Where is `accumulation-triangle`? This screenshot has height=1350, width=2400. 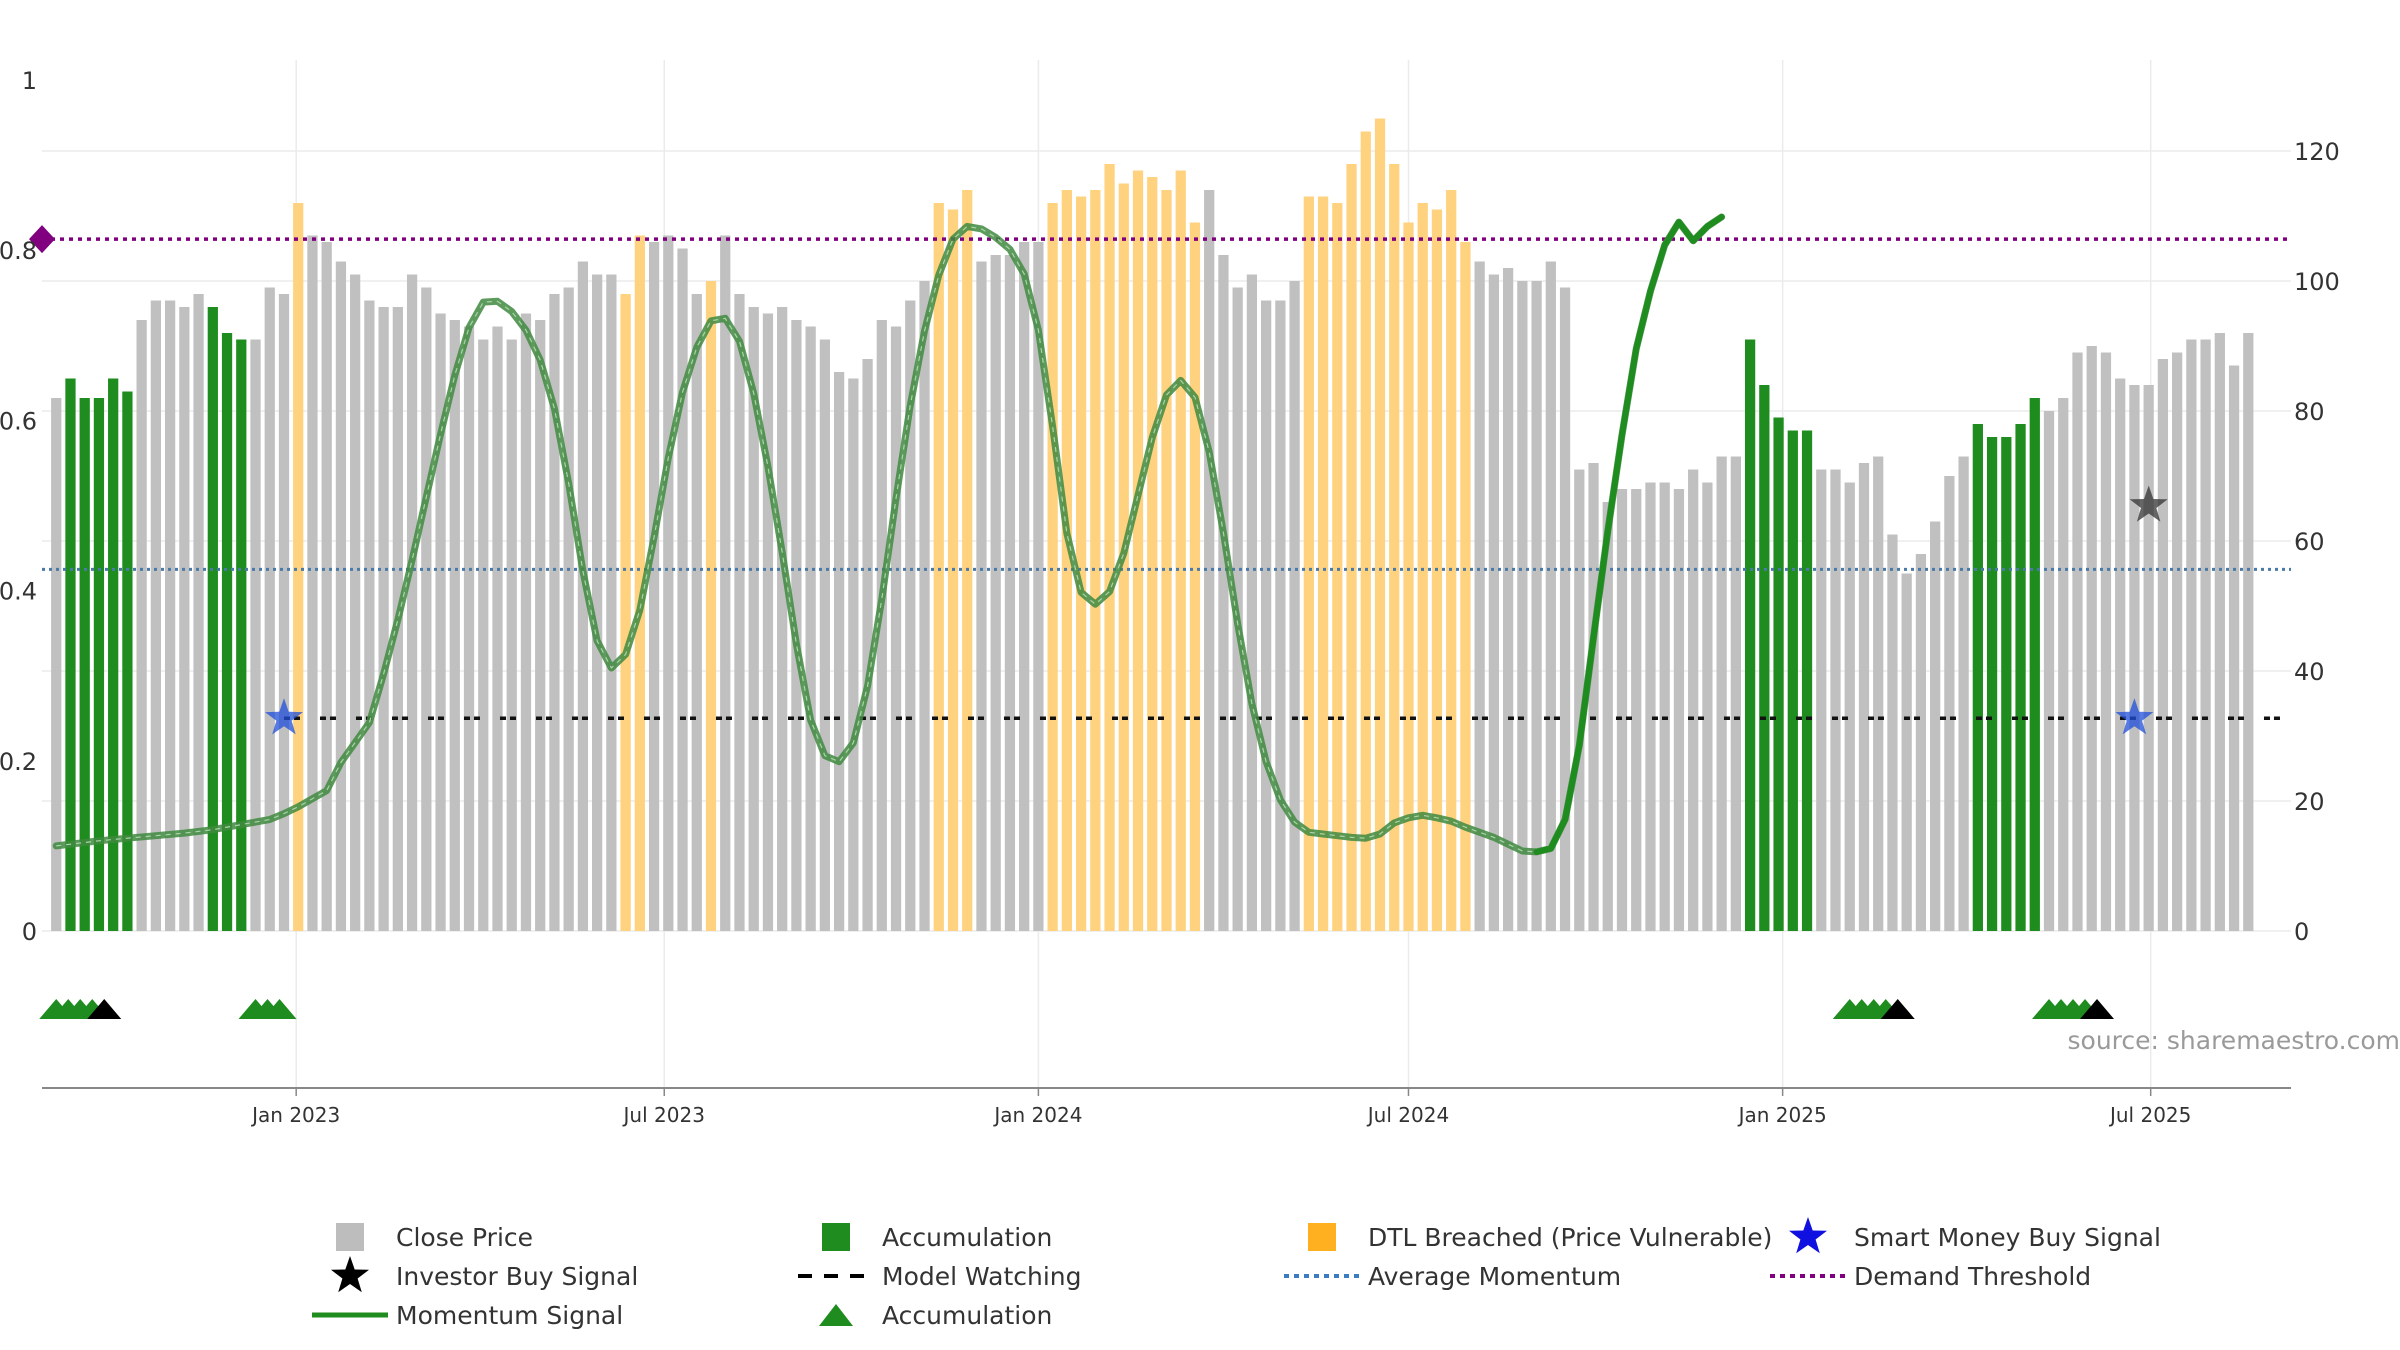 accumulation-triangle is located at coordinates (279, 1009).